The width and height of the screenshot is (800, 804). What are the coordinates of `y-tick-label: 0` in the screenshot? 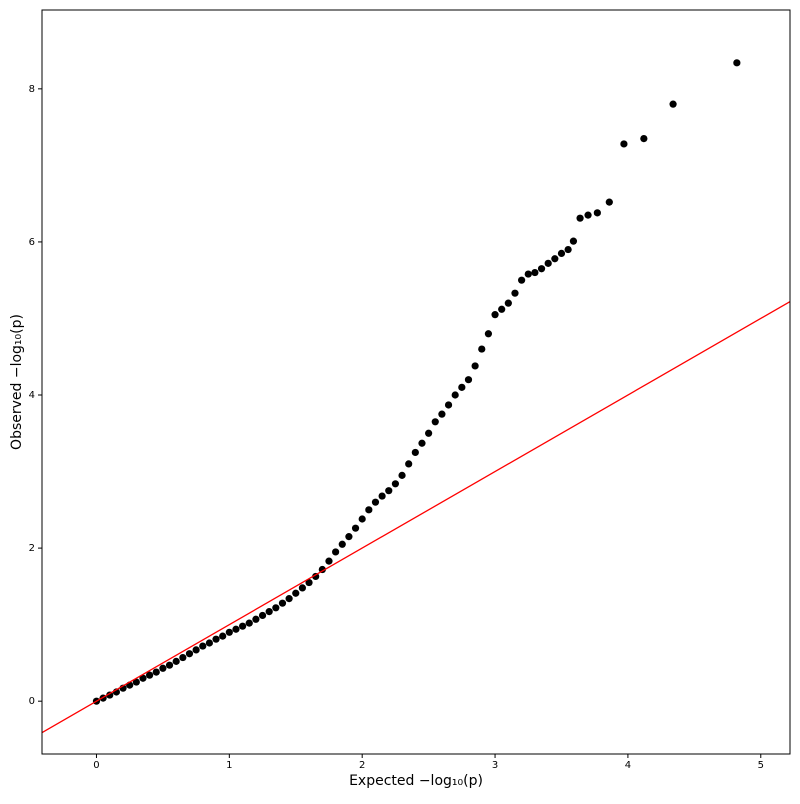 It's located at (32, 701).